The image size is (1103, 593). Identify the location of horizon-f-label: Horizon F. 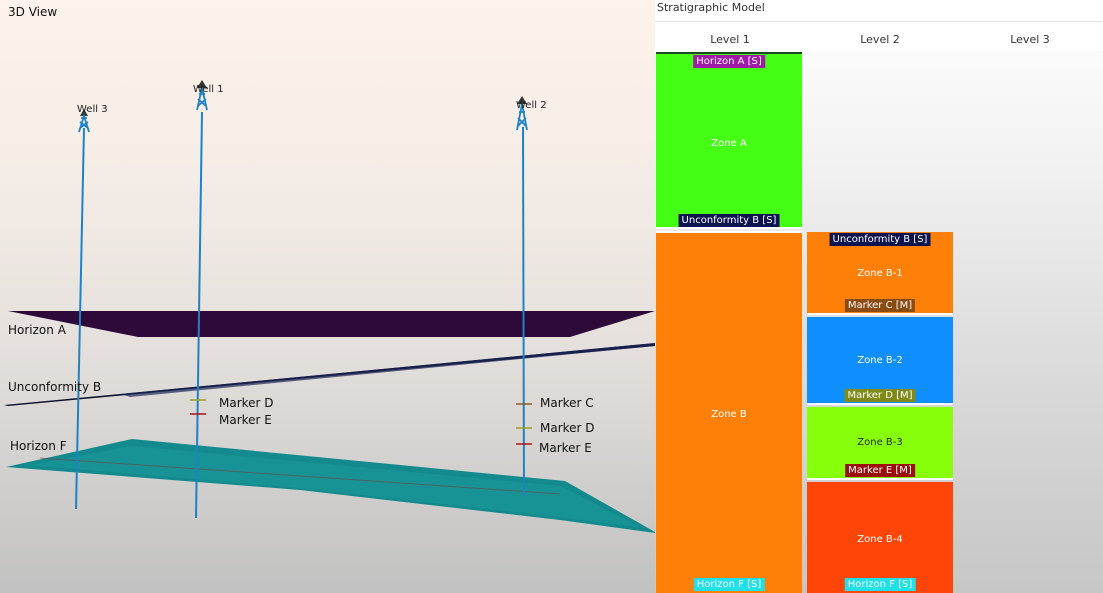
(38, 446).